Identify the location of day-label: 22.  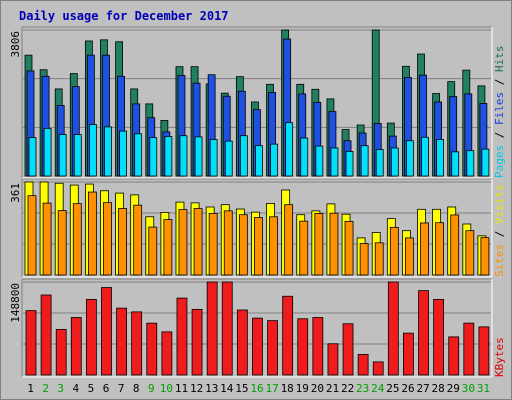
(347, 388).